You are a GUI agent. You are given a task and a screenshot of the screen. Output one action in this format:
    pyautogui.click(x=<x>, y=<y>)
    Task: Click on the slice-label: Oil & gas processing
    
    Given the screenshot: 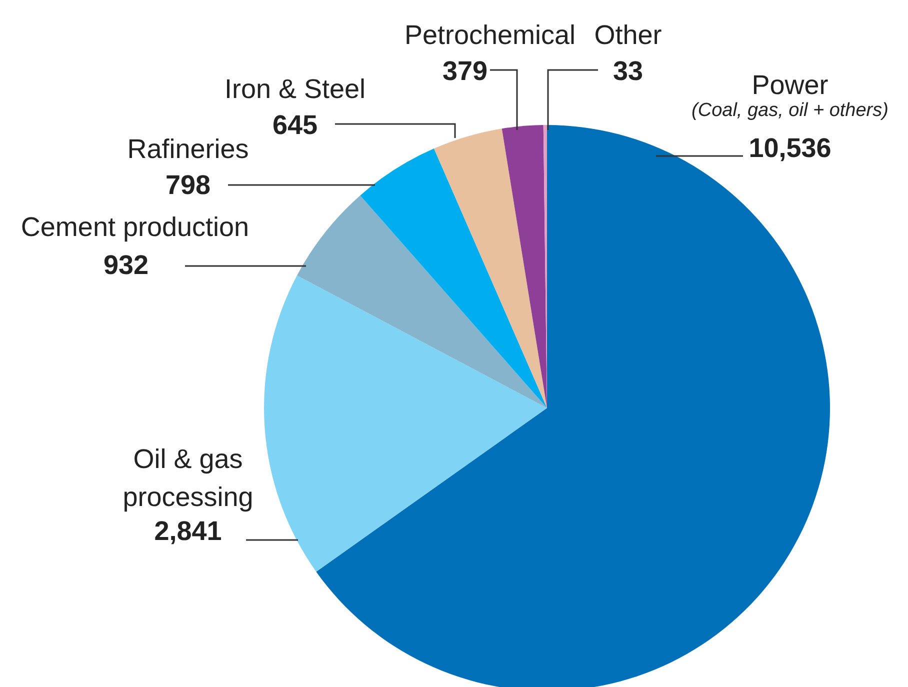 What is the action you would take?
    pyautogui.click(x=188, y=478)
    